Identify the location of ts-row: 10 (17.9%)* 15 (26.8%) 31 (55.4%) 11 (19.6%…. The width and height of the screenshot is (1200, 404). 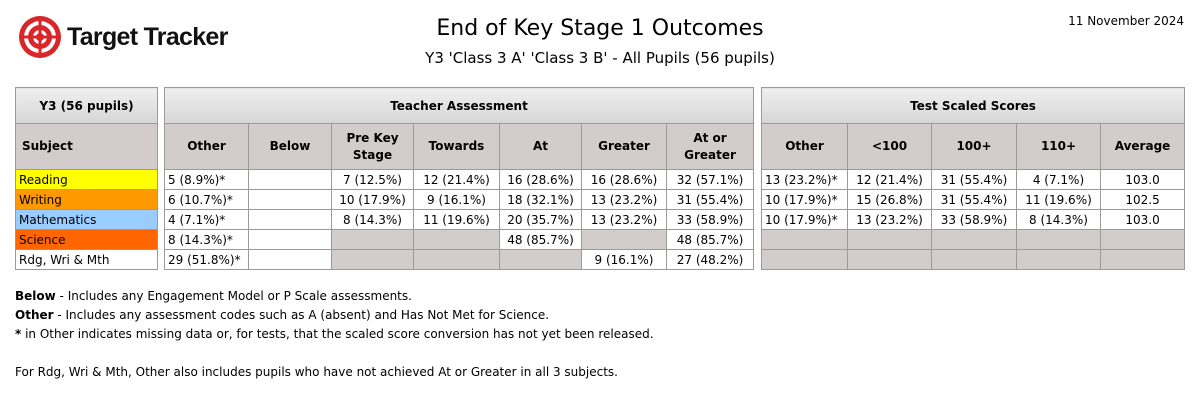
(973, 199).